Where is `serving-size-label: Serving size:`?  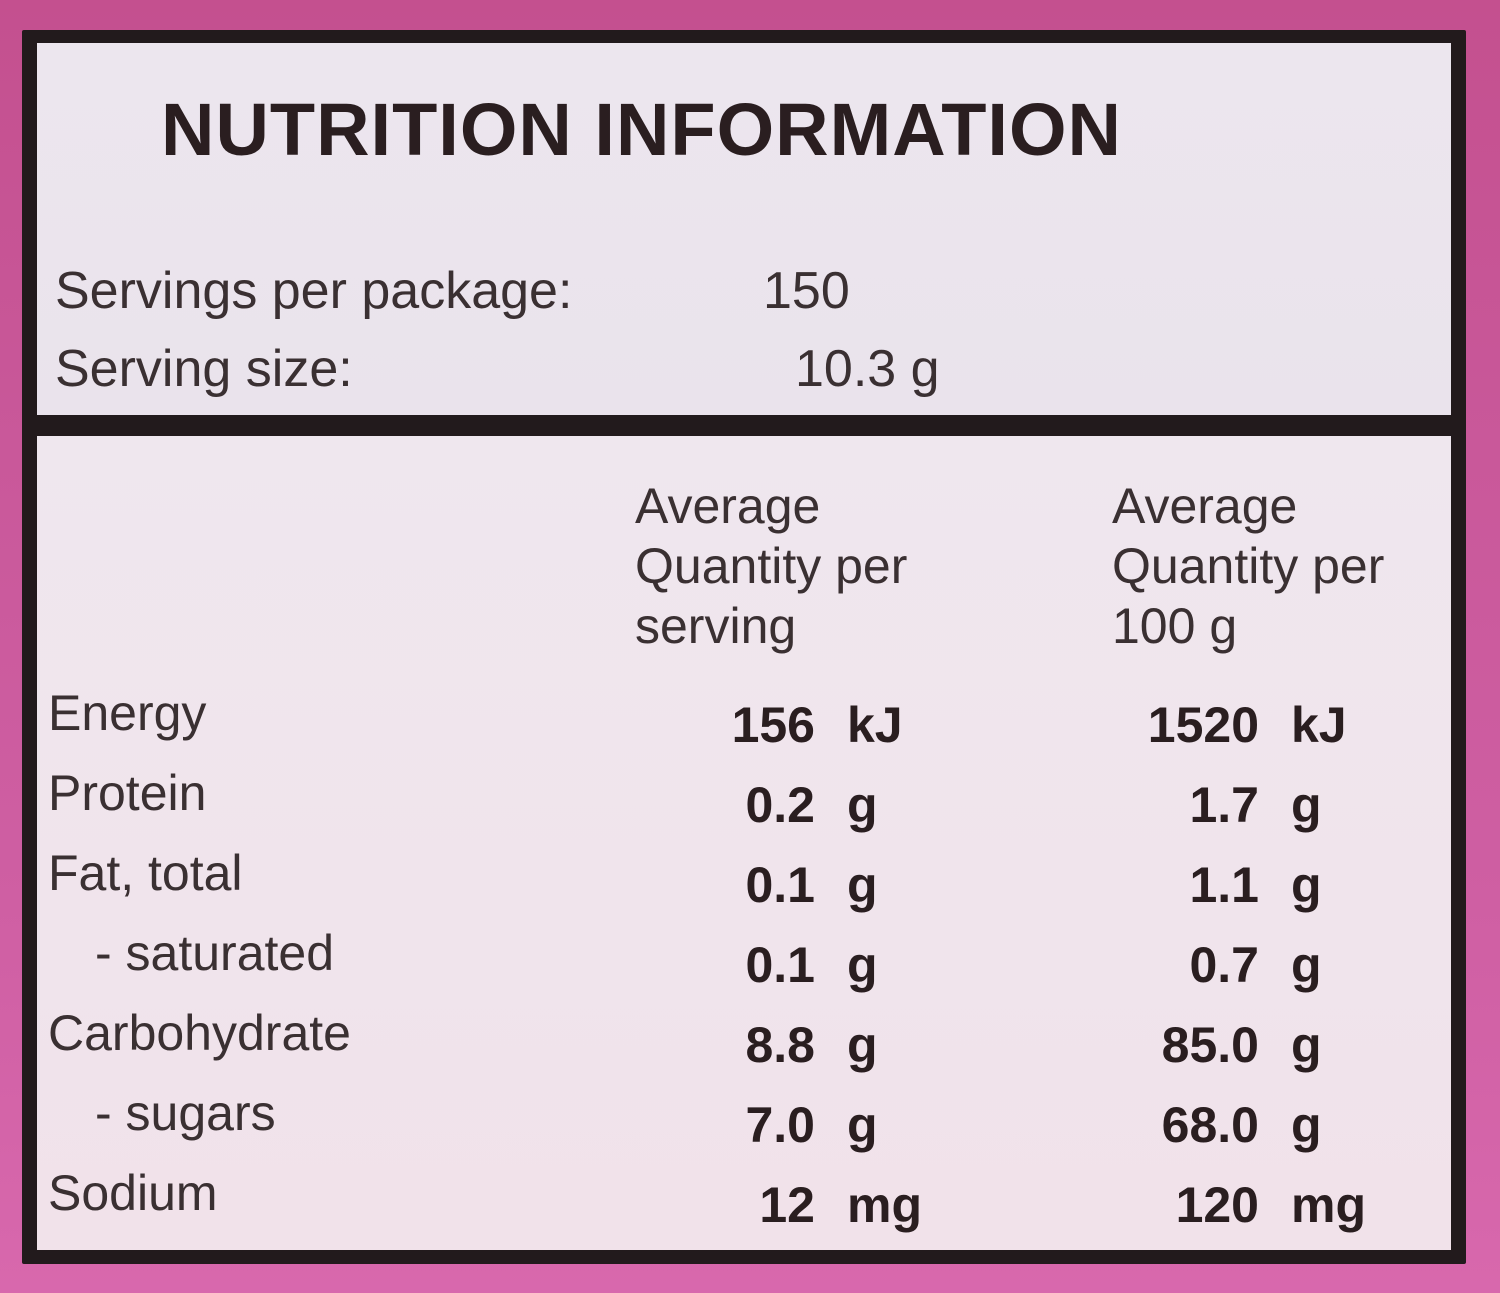 serving-size-label: Serving size: is located at coordinates (204, 369).